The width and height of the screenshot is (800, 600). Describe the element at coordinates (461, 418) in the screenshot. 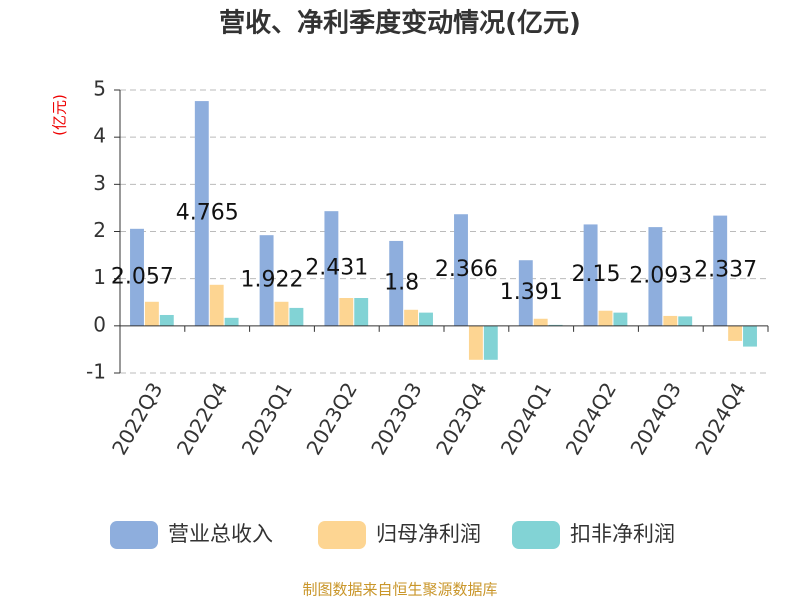

I see `x-tick-label: 2023Q4` at that location.